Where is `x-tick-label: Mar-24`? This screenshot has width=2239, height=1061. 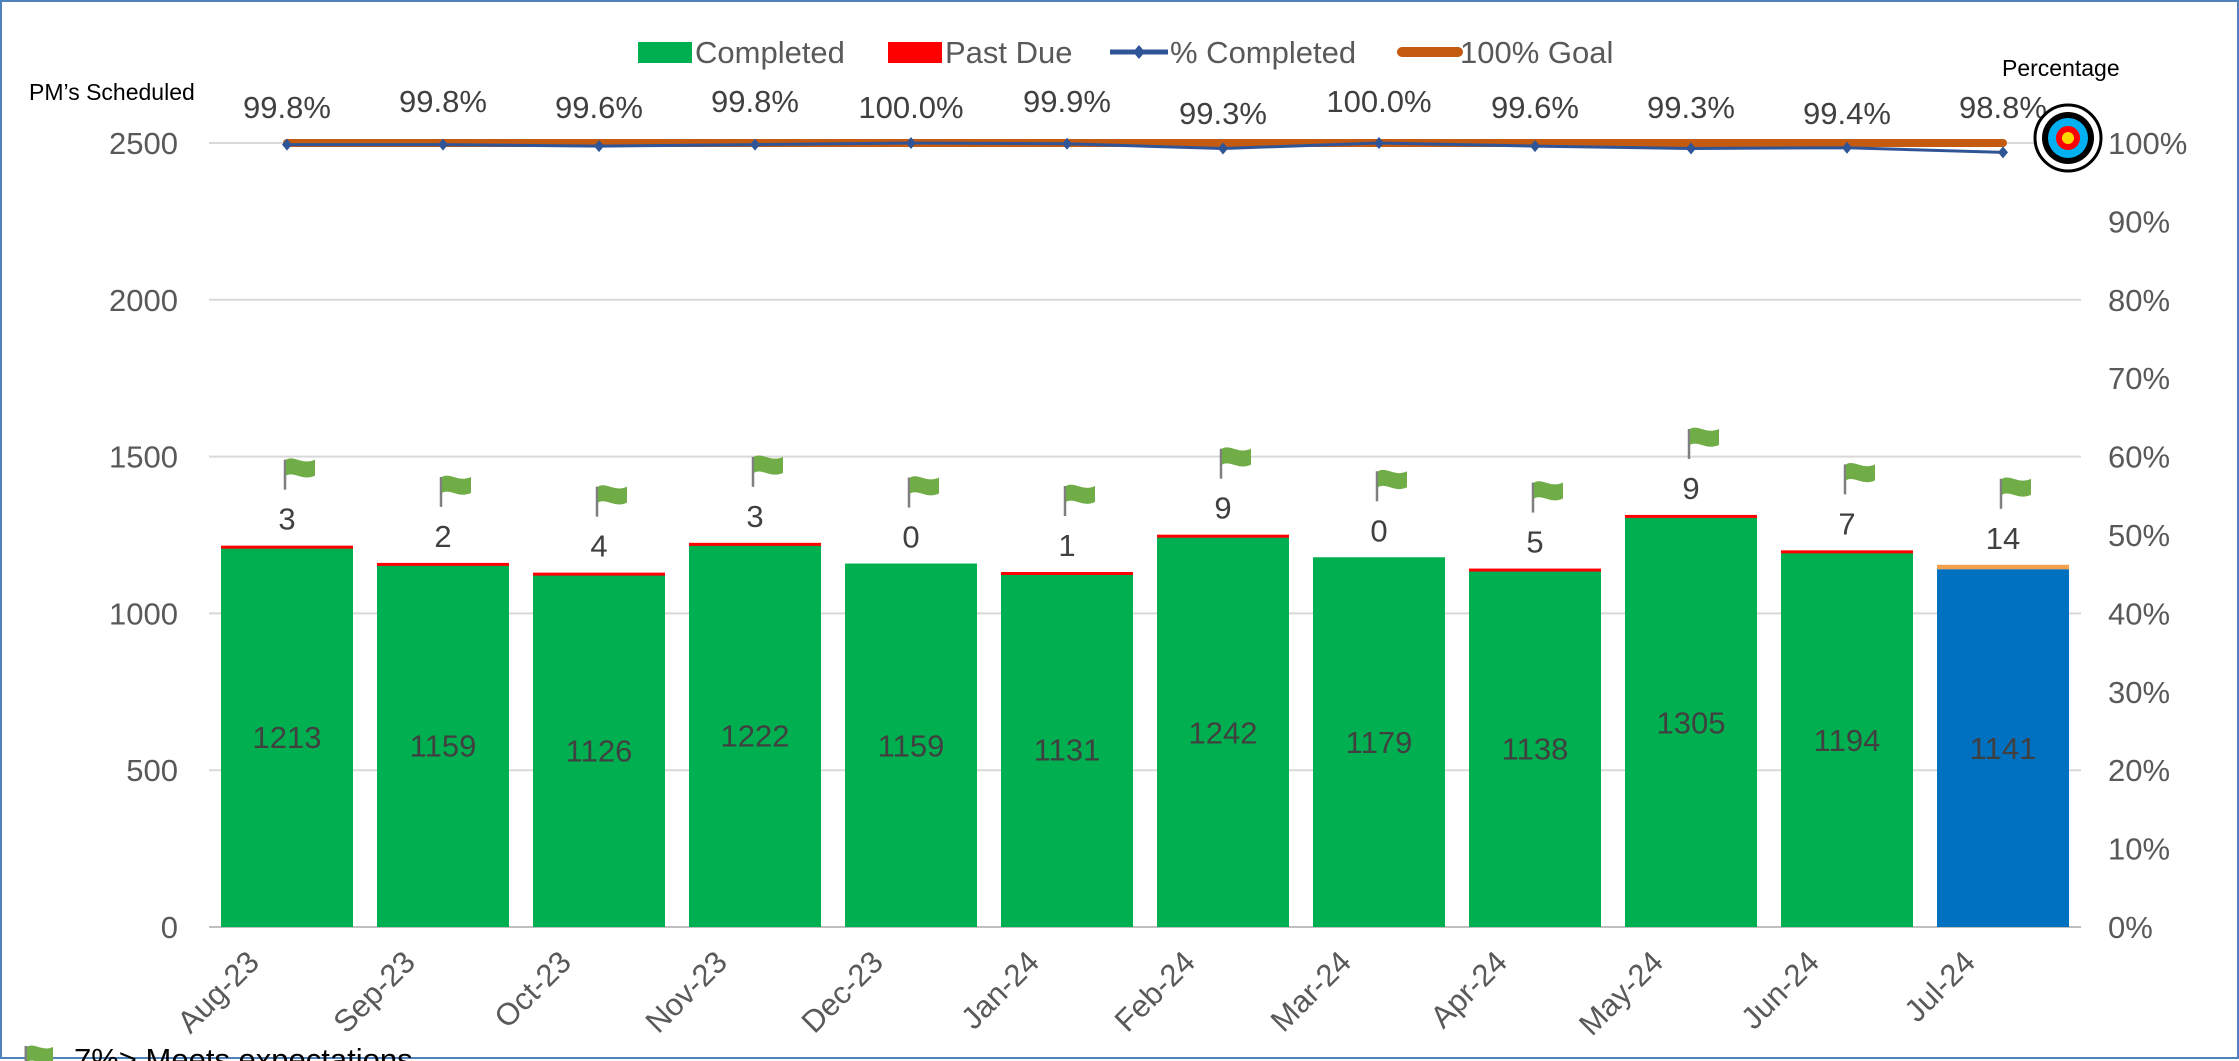 x-tick-label: Mar-24 is located at coordinates (1311, 991).